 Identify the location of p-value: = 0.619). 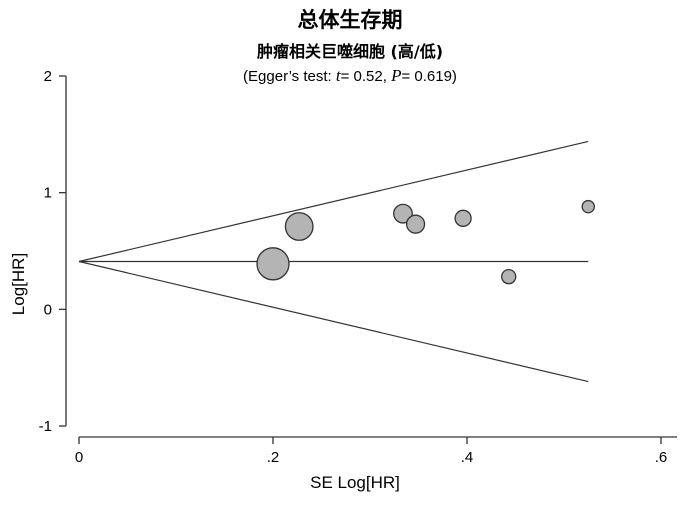
(429, 76).